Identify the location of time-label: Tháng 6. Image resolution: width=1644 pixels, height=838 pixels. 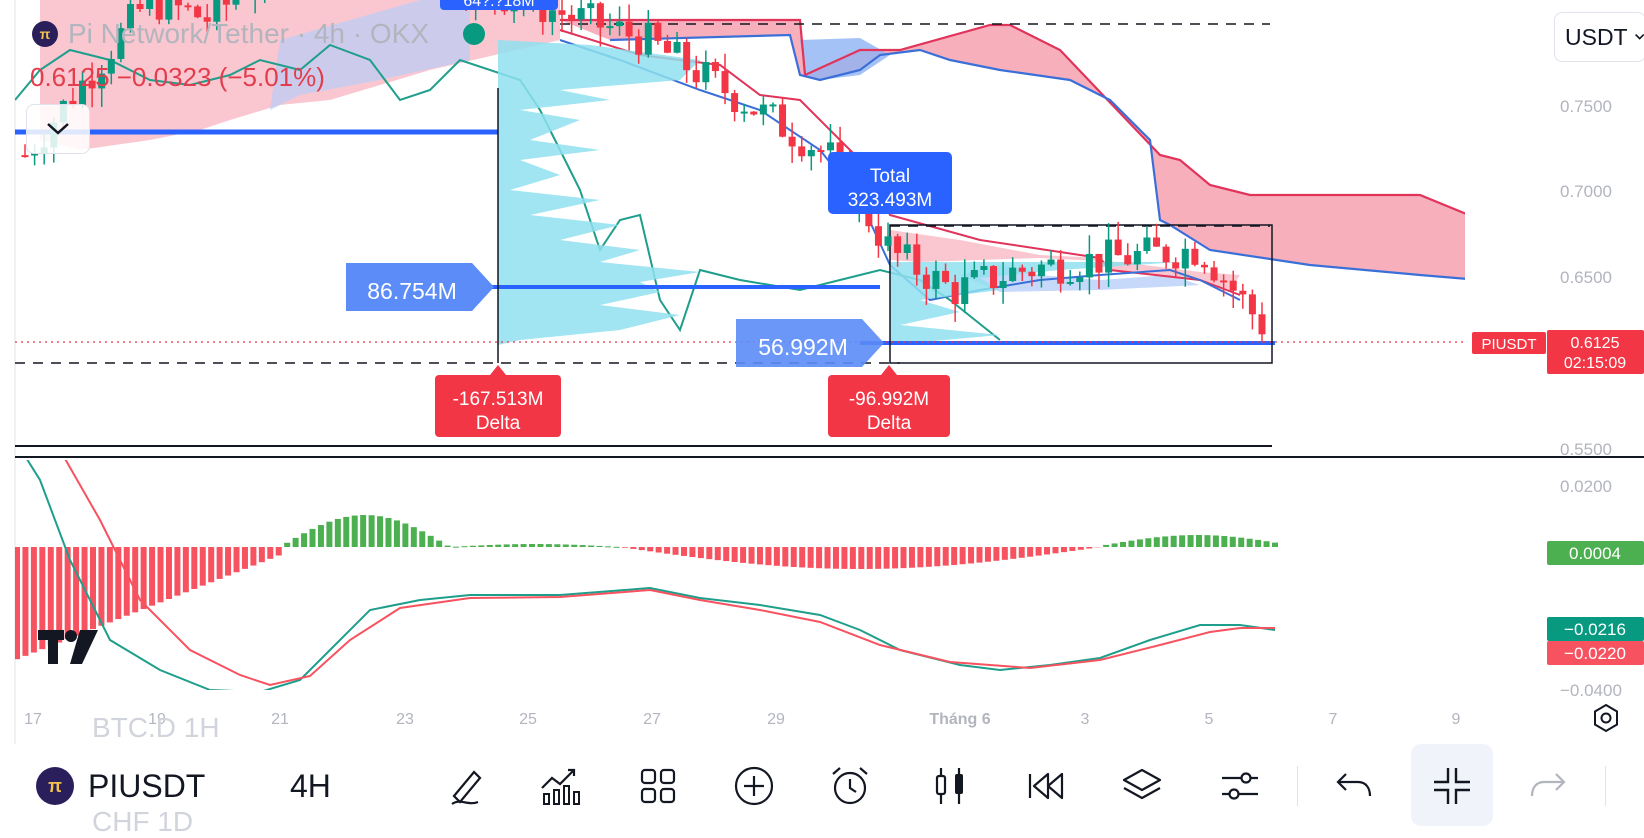
(959, 719).